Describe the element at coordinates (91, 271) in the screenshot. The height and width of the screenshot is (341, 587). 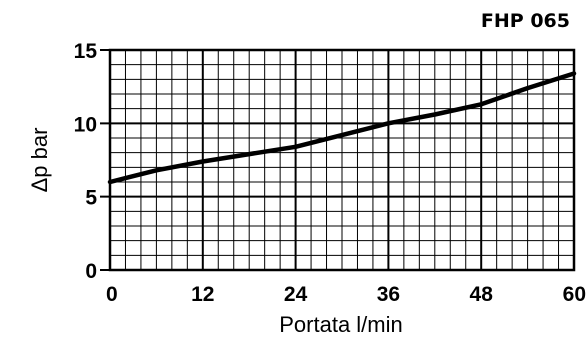
I see `y-tick-label: 0` at that location.